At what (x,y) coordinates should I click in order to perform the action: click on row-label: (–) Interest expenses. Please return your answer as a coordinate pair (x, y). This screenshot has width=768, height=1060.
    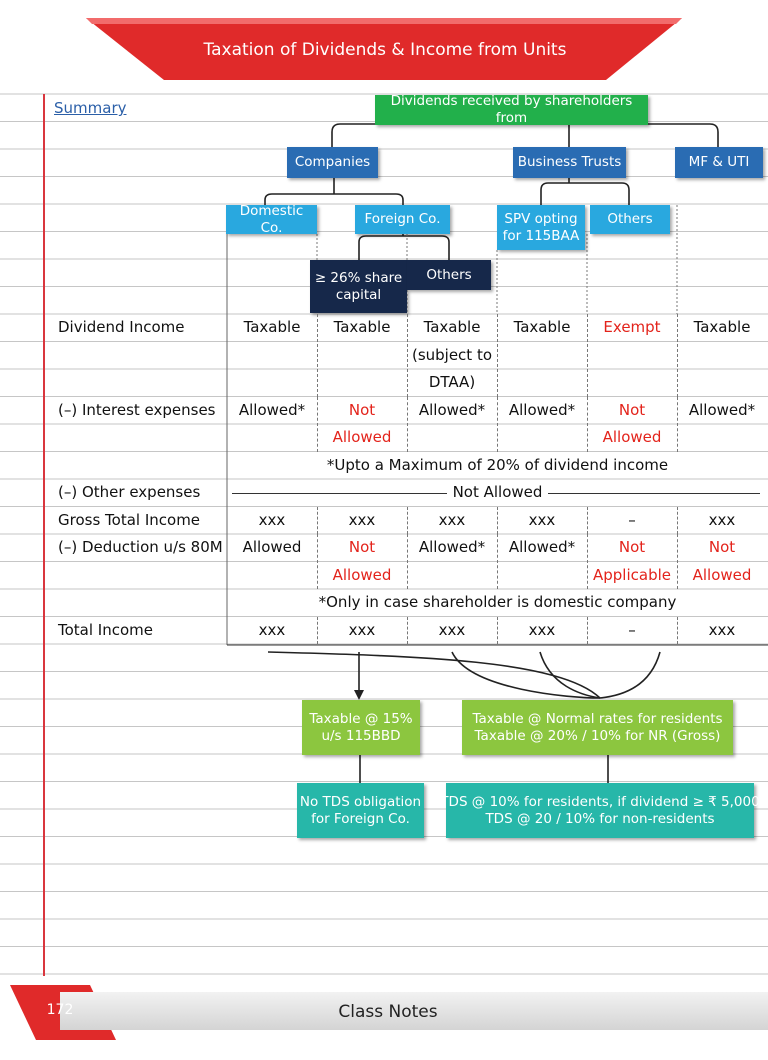
    Looking at the image, I should click on (137, 409).